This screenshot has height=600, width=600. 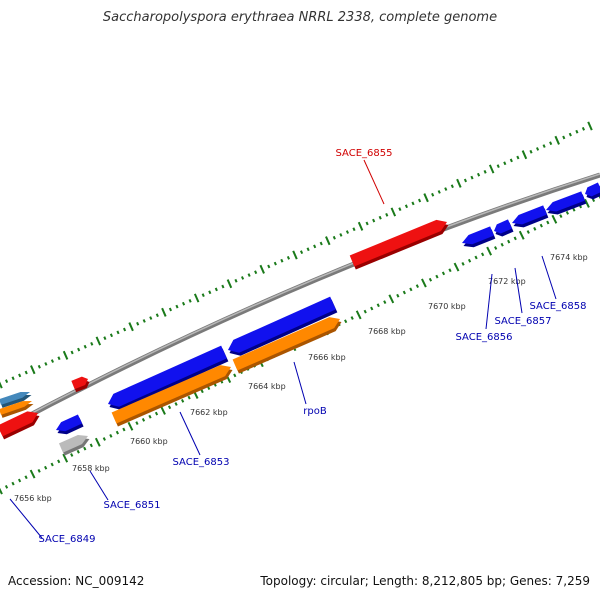 What do you see at coordinates (67, 539) in the screenshot?
I see `gene-label: SACE_6849` at bounding box center [67, 539].